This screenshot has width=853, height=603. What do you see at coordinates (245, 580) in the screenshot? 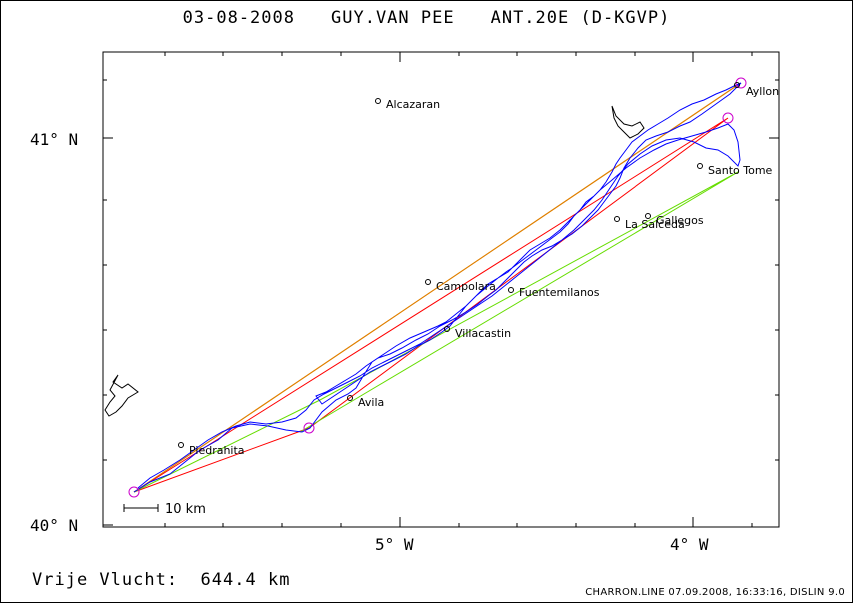
I see `distance-value: 644.4 km` at bounding box center [245, 580].